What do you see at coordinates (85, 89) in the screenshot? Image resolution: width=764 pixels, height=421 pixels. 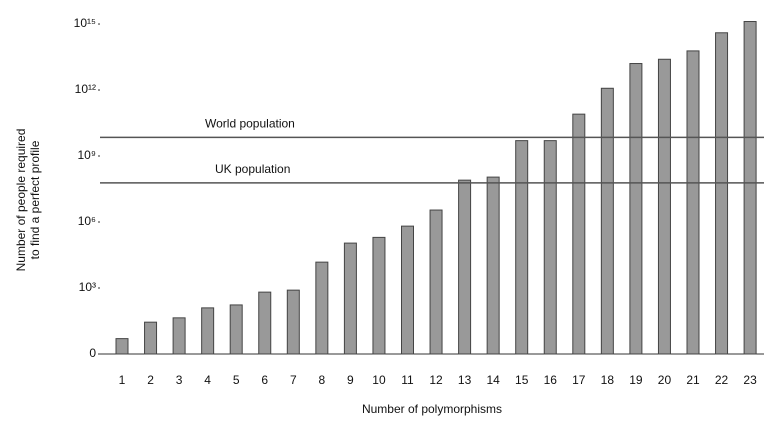 I see `y-tick-label: 10¹²` at bounding box center [85, 89].